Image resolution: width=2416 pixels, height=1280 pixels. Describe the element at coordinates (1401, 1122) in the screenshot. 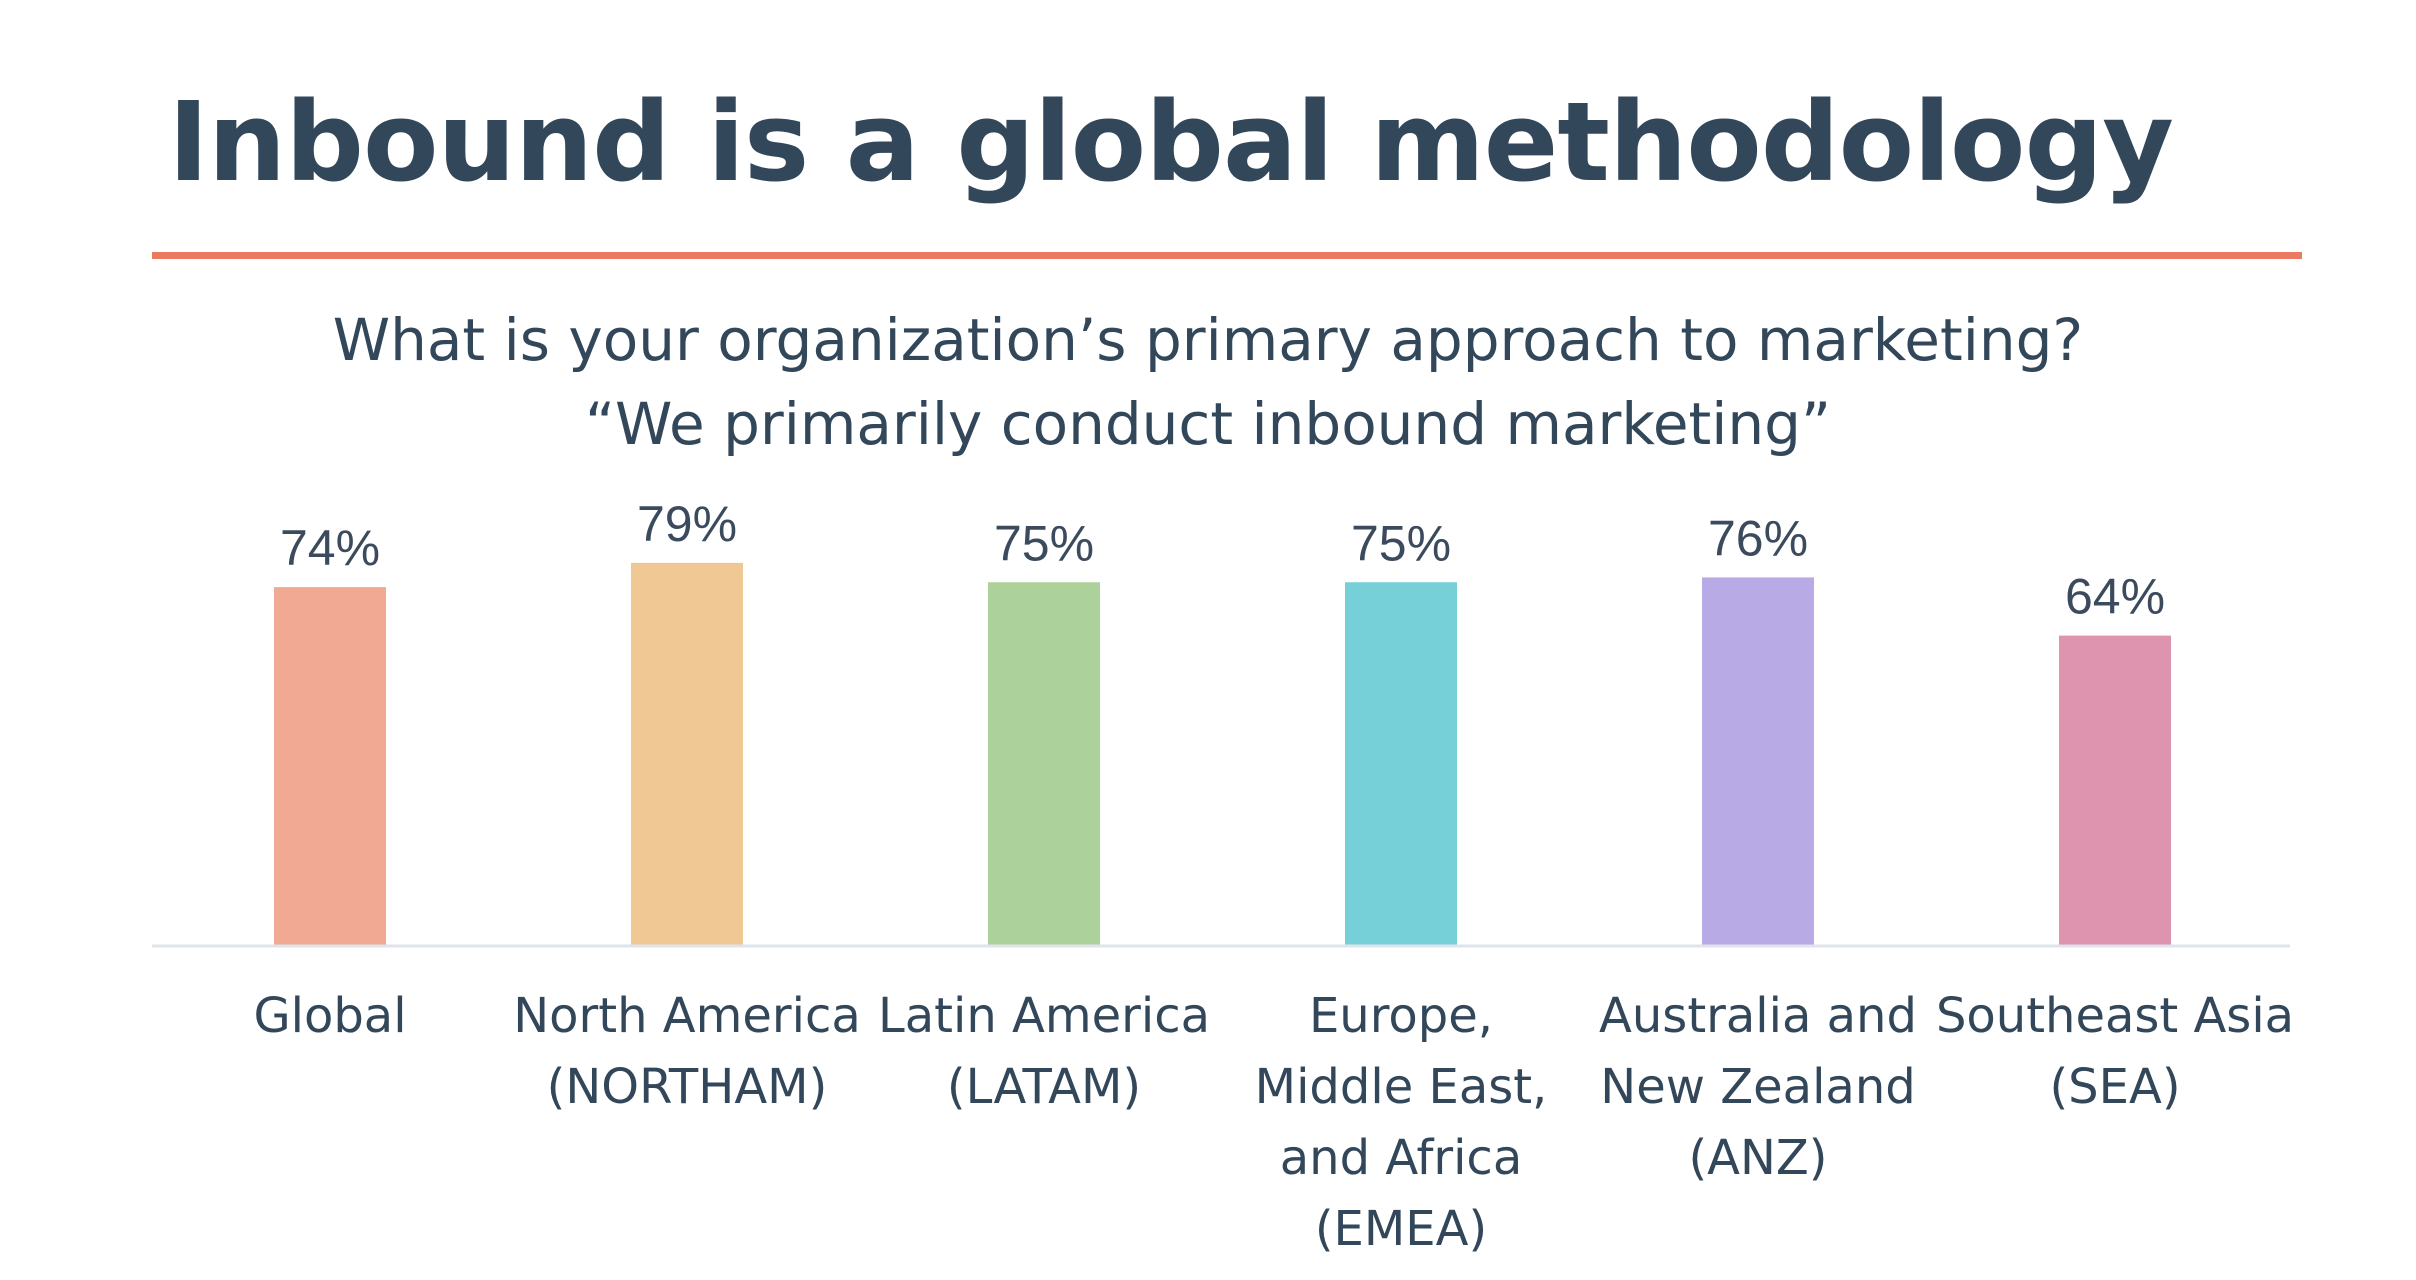

I see `category-label-3: Europe, Middle East, and Africa (EMEA)` at that location.